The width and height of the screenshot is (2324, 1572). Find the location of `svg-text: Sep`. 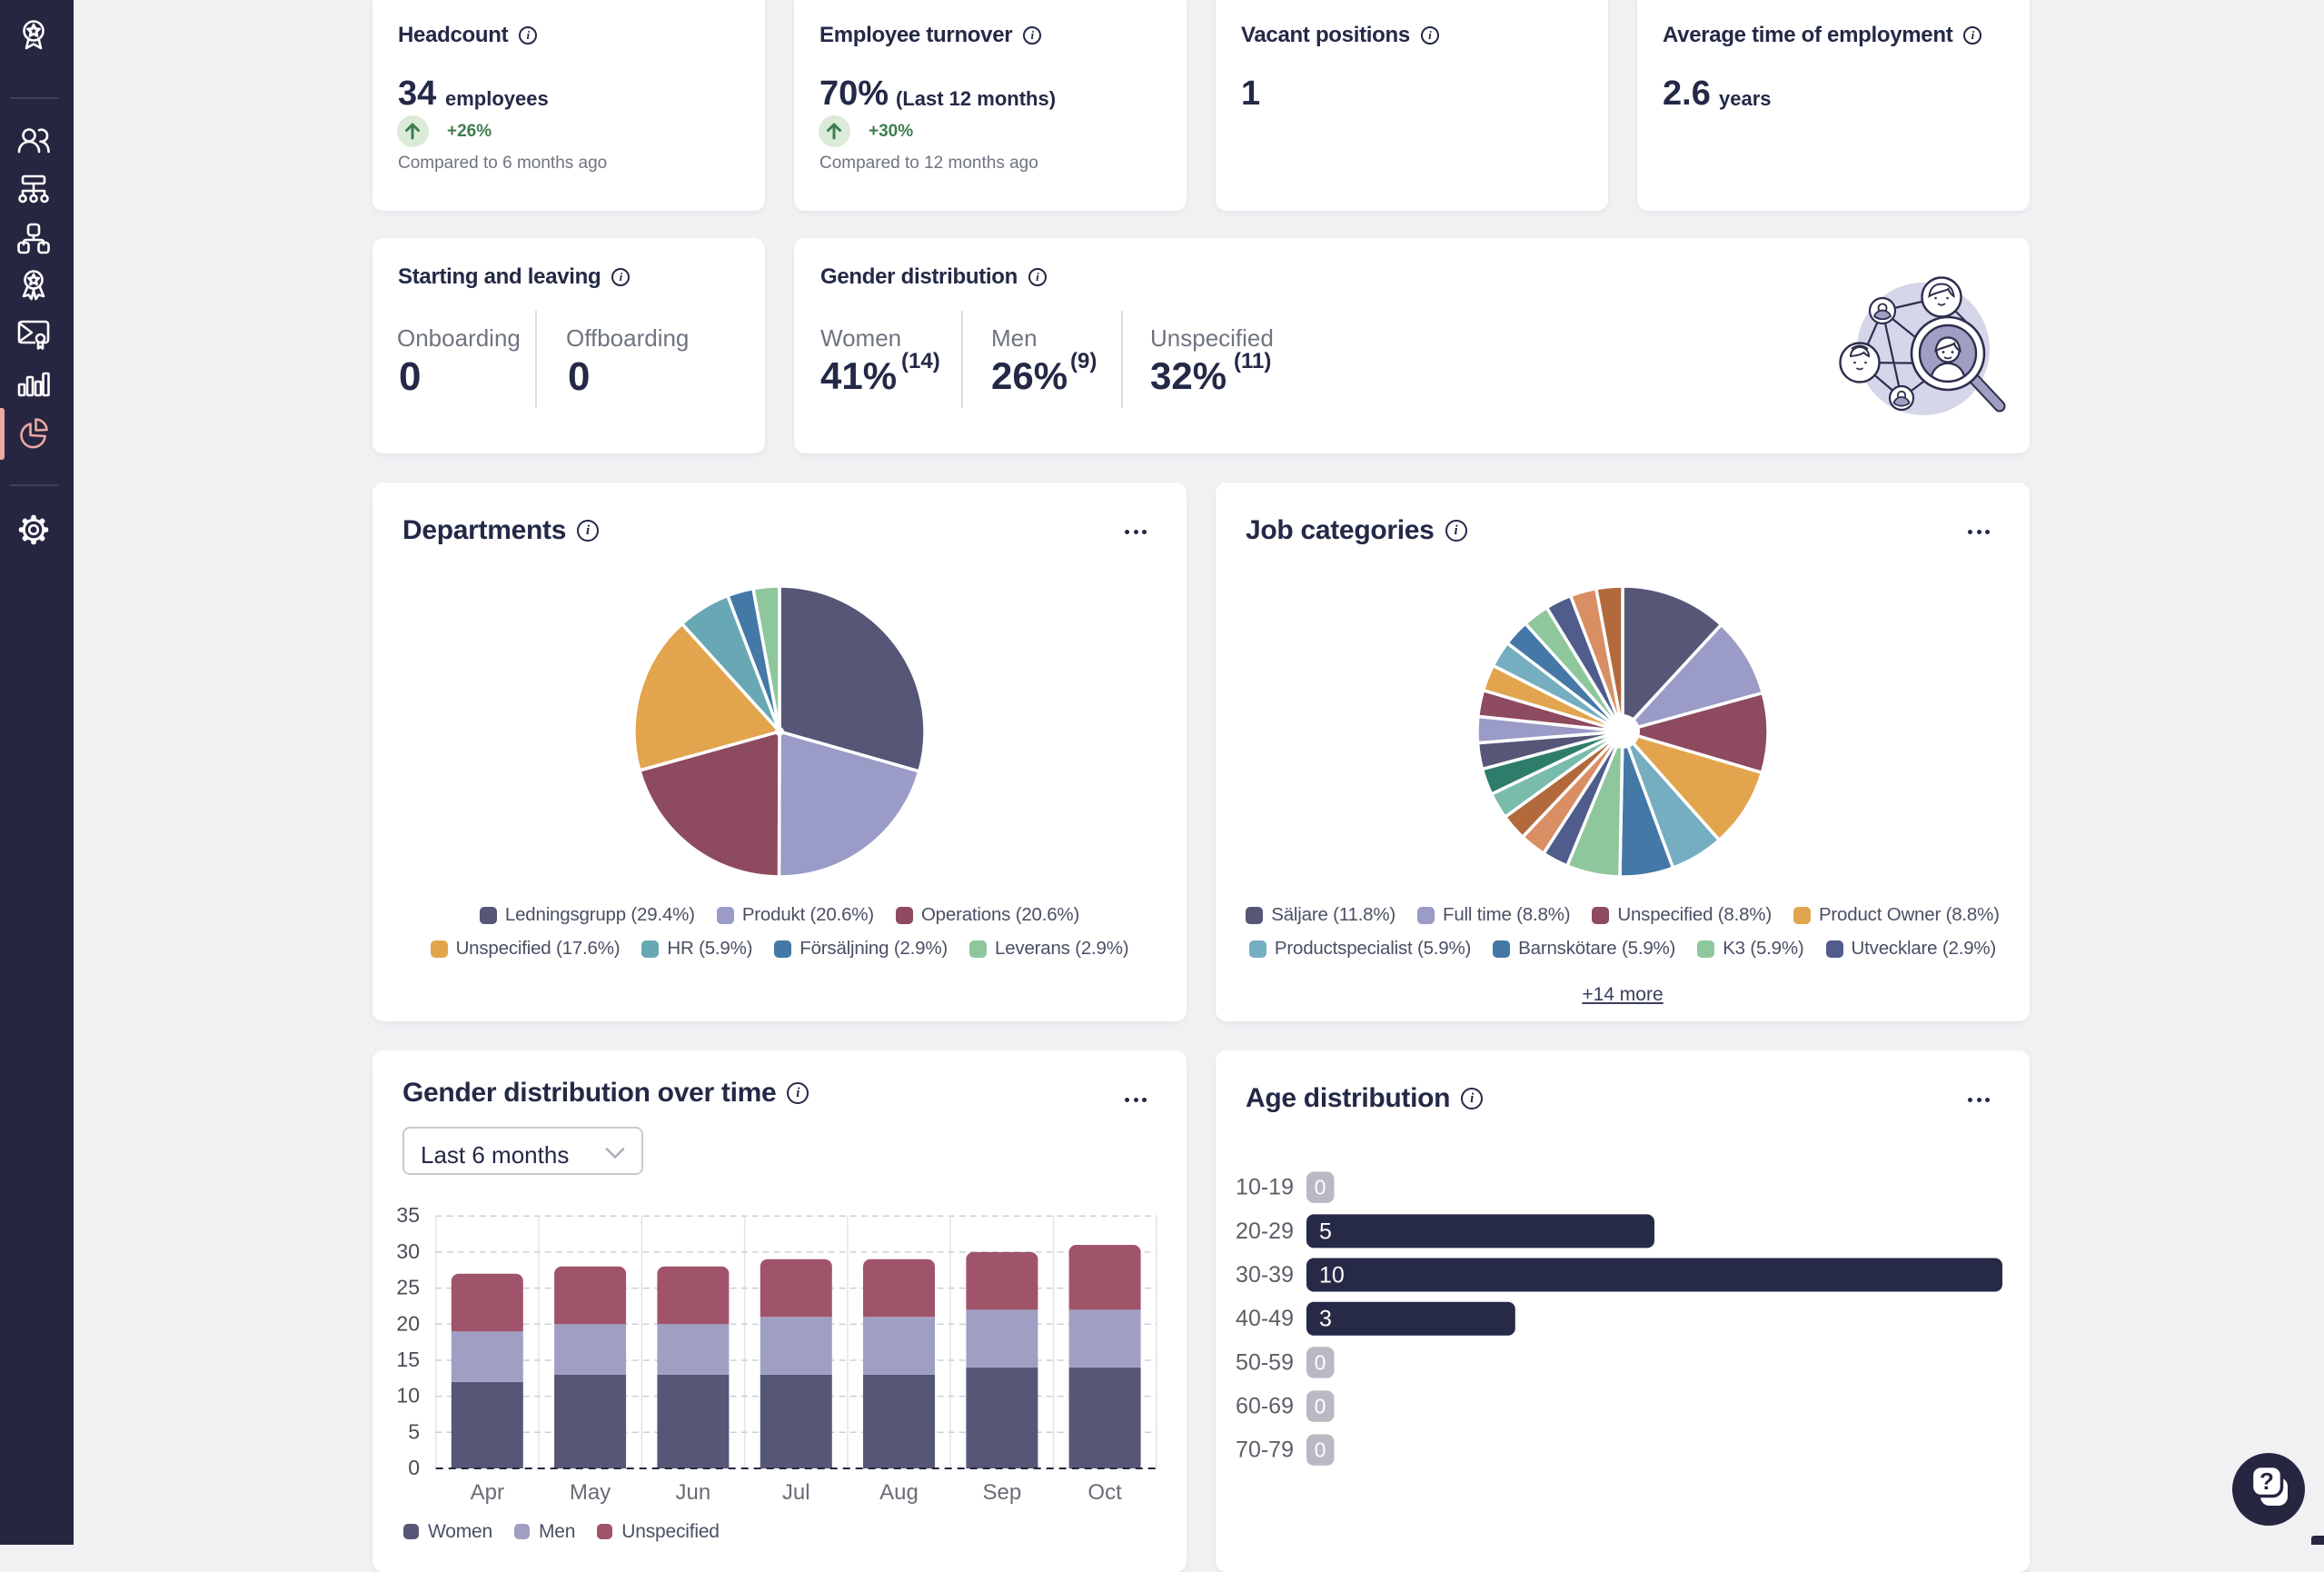

svg-text: Sep is located at coordinates (1003, 1492).